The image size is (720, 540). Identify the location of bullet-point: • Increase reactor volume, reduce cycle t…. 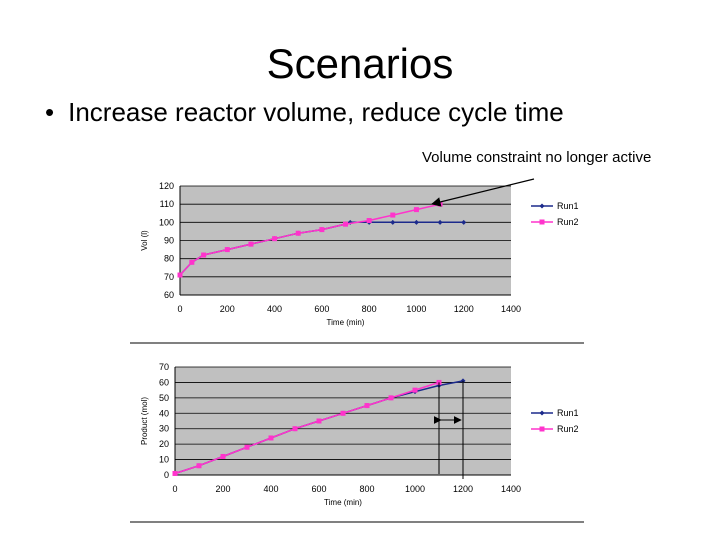
(304, 112).